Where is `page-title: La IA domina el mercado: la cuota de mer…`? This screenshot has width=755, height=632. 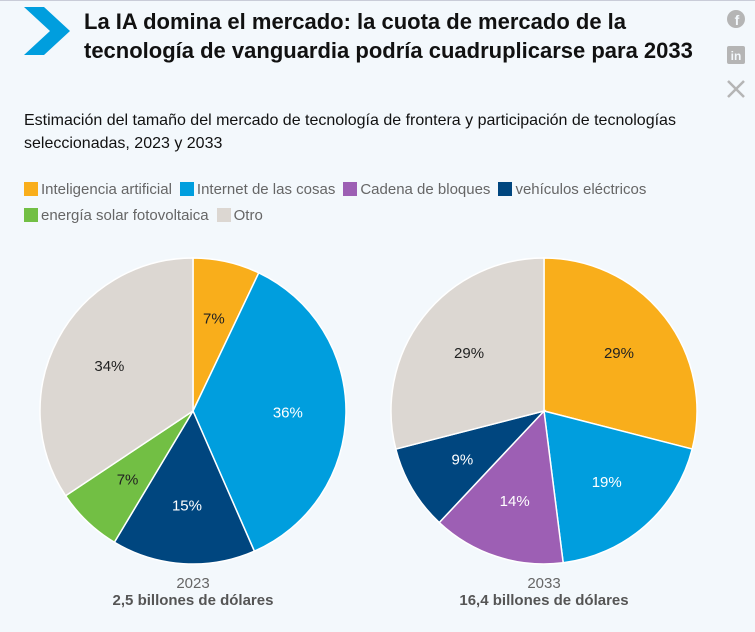 page-title: La IA domina el mercado: la cuota de mer… is located at coordinates (388, 36).